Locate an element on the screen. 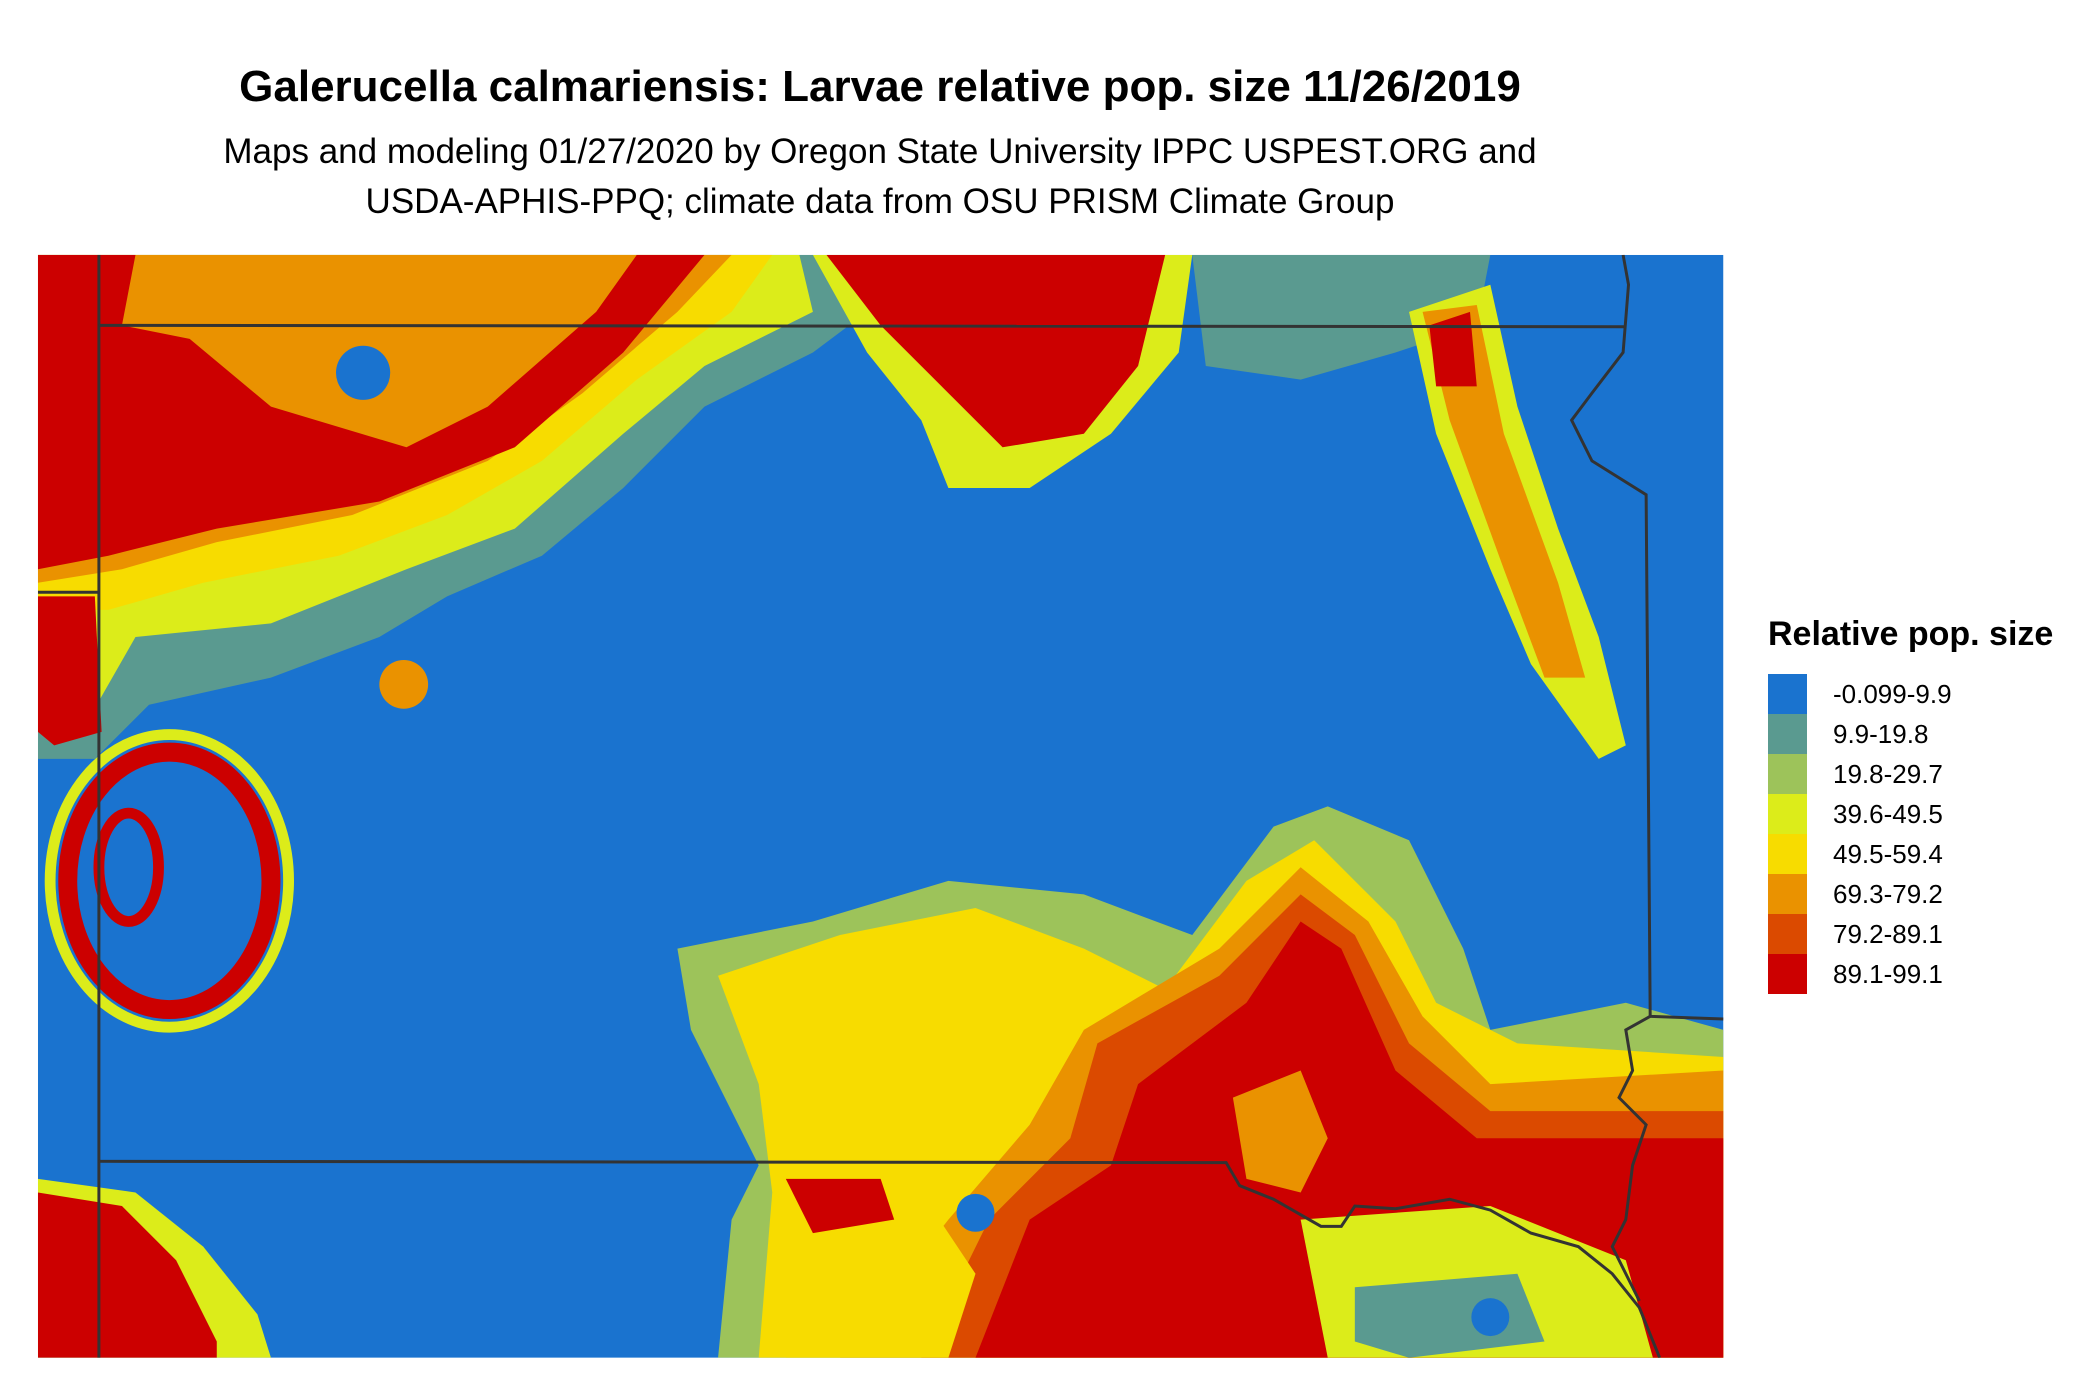 This screenshot has width=2100, height=1381. region-ring-west is located at coordinates (169, 881).